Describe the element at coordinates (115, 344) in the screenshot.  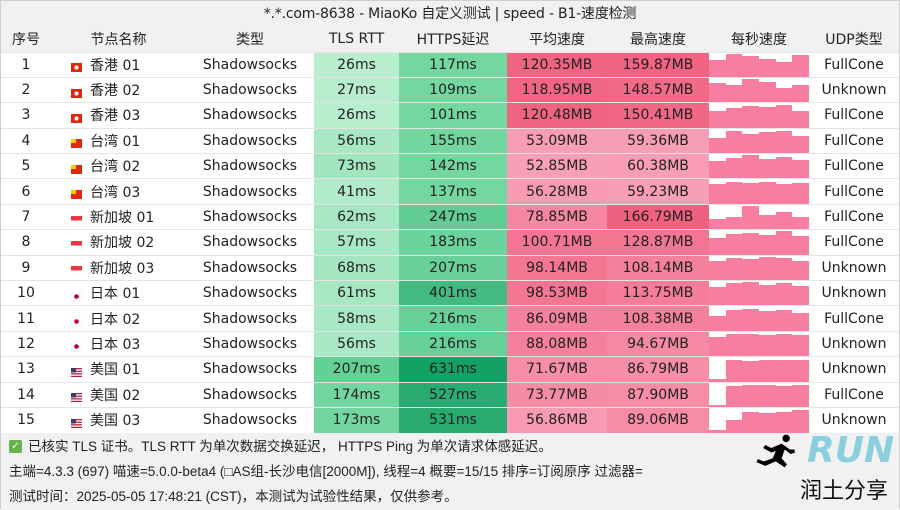
I see `node-name: 日本 03` at that location.